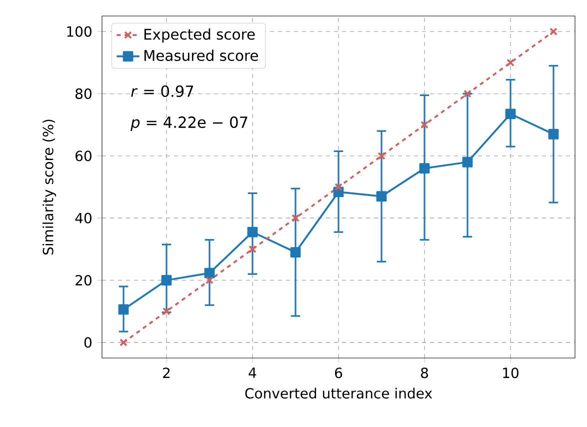 Image resolution: width=587 pixels, height=427 pixels. What do you see at coordinates (84, 156) in the screenshot?
I see `y-tick-label: 60` at bounding box center [84, 156].